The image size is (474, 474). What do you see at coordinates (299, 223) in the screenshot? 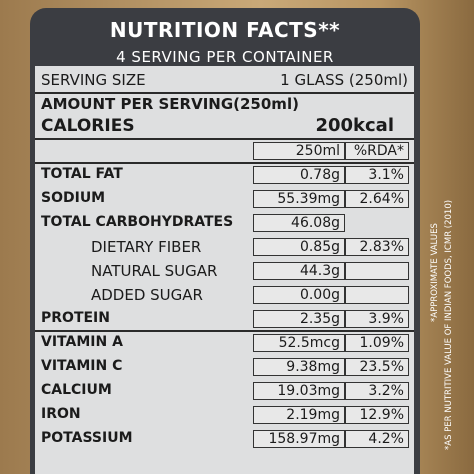
I see `nutrient-amount: 46.08g` at bounding box center [299, 223].